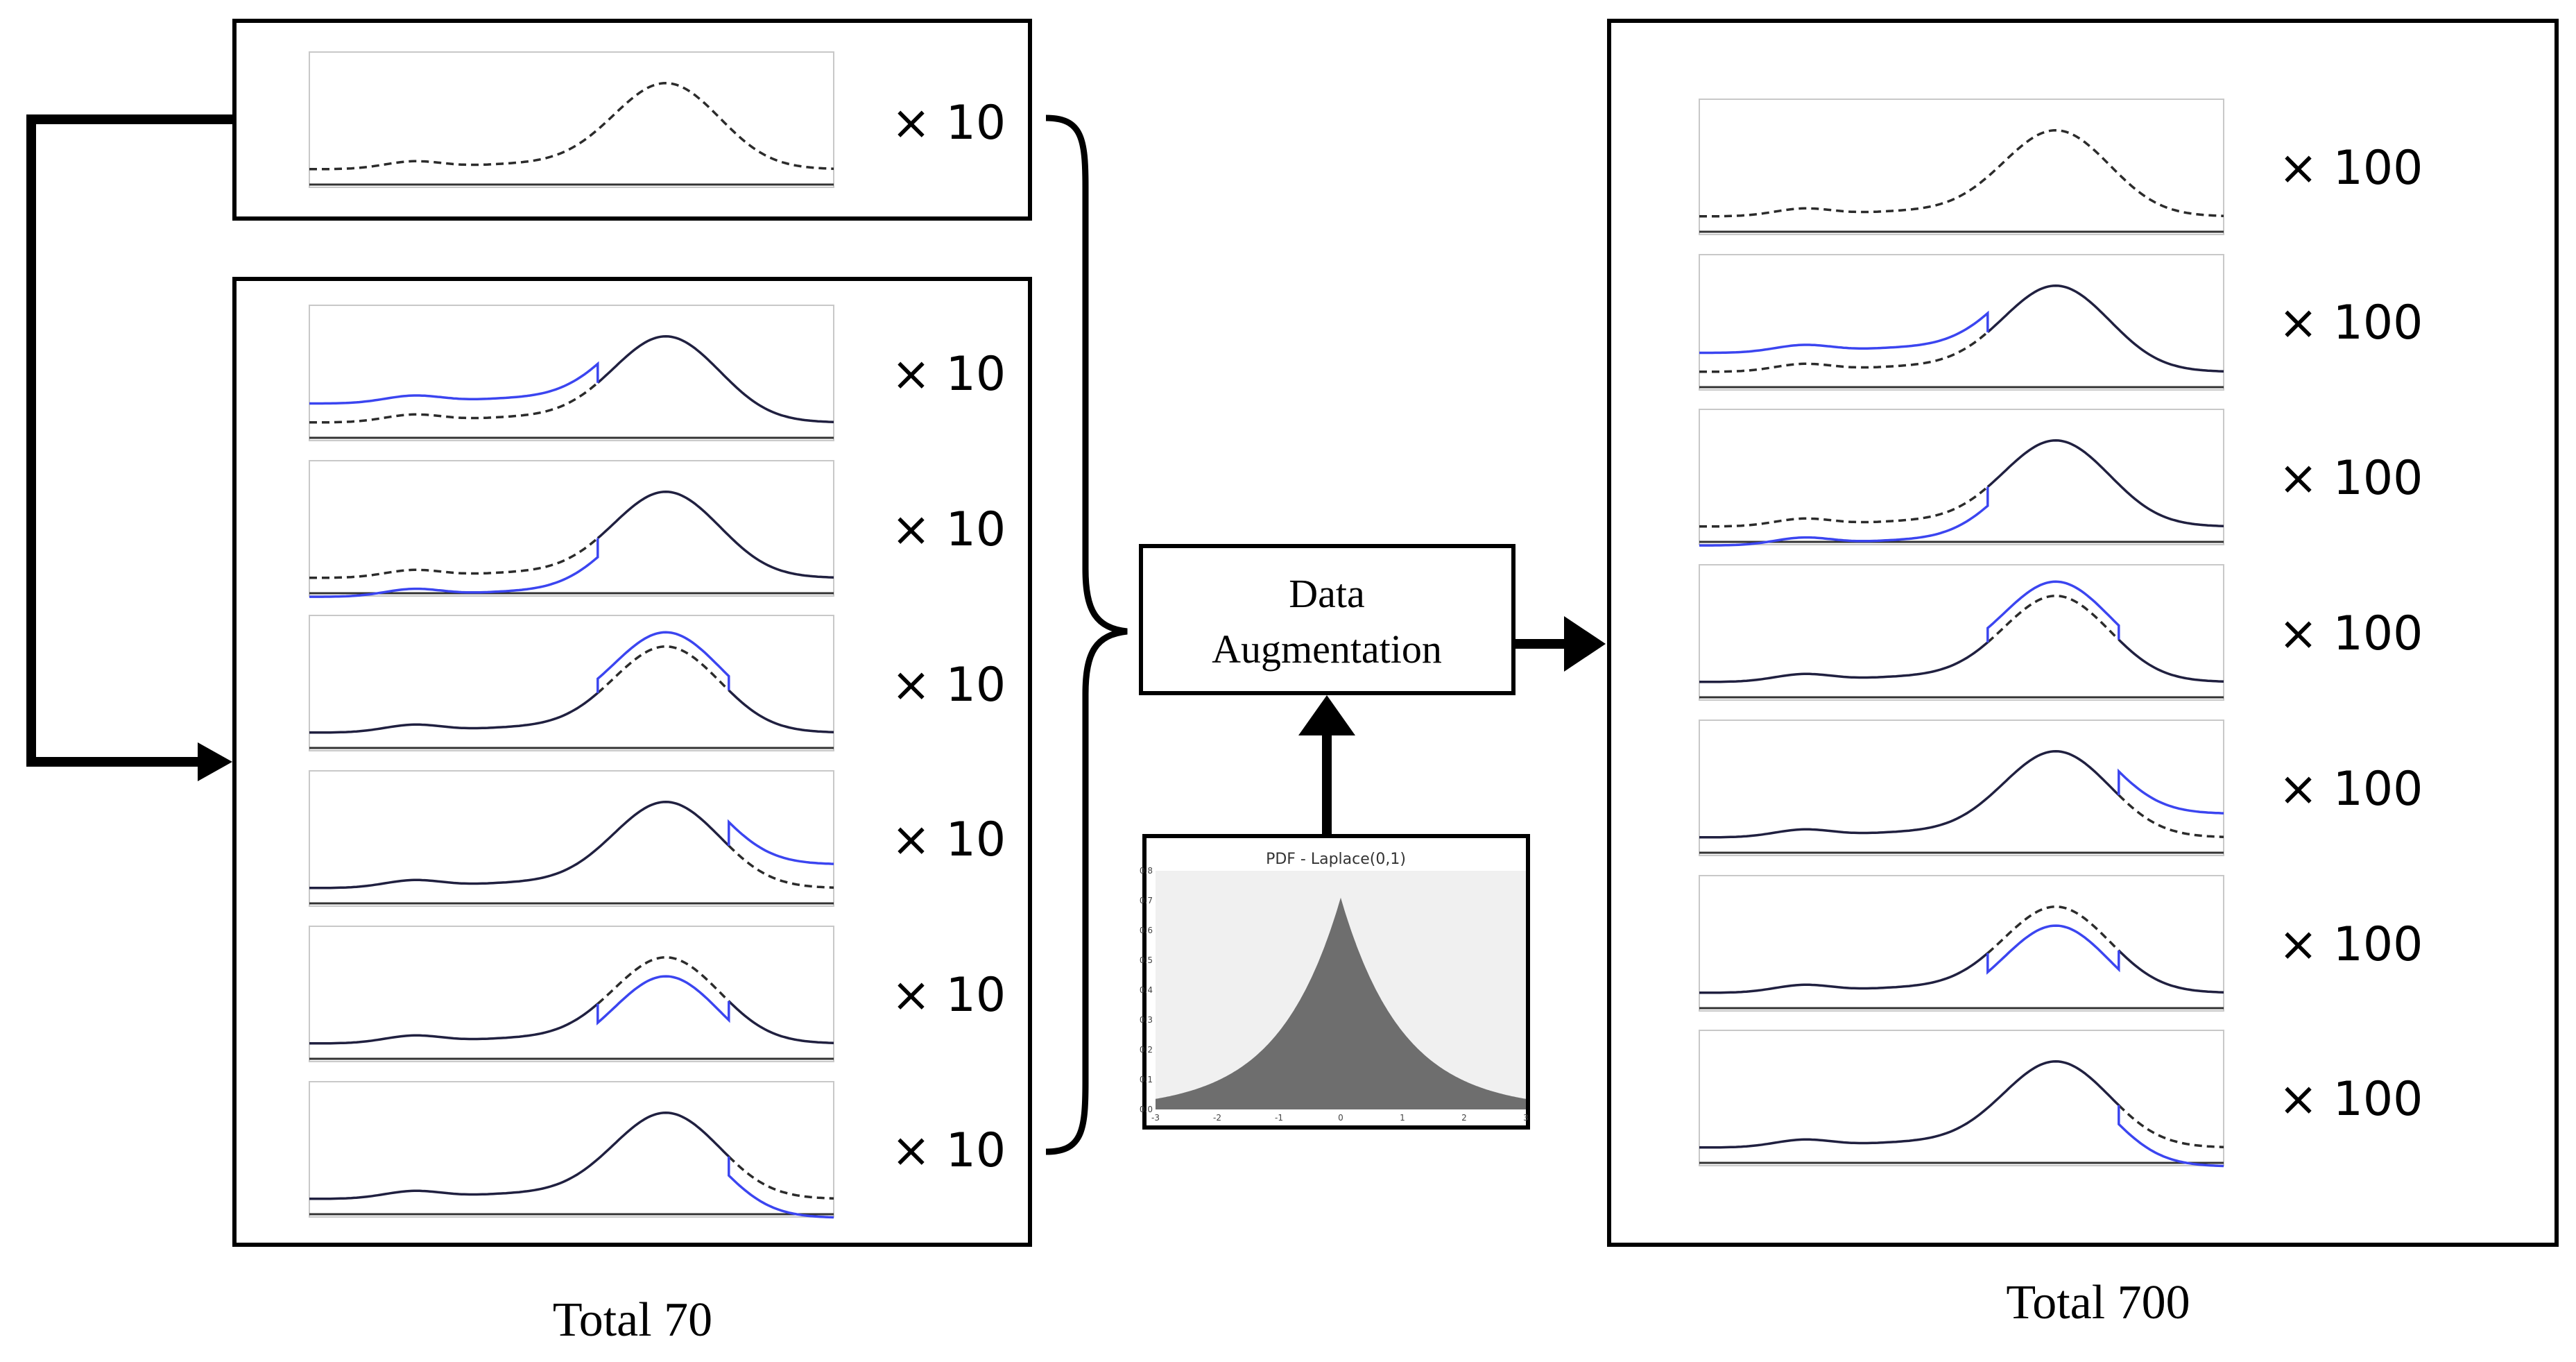 Image resolution: width=2576 pixels, height=1362 pixels. I want to click on data-augmentation-line1: Data, so click(1327, 593).